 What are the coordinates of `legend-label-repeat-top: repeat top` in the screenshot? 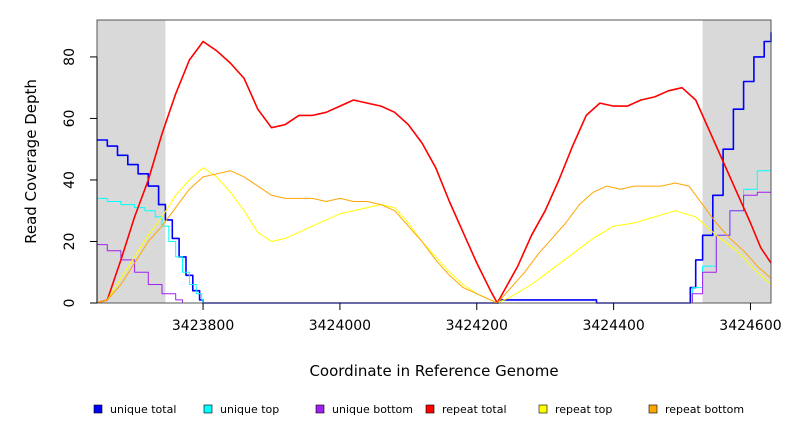 It's located at (583, 409).